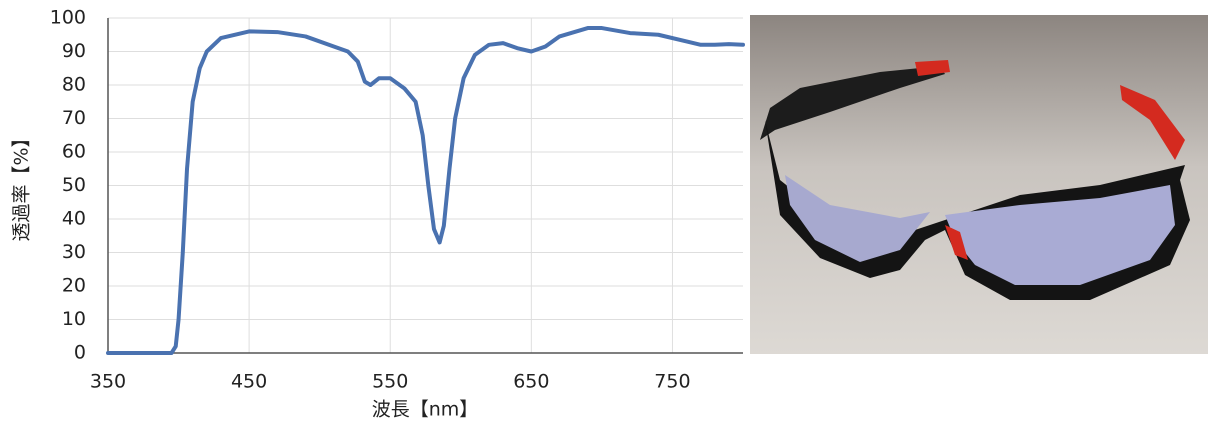 Image resolution: width=1210 pixels, height=430 pixels. Describe the element at coordinates (68, 18) in the screenshot. I see `y-tick-label: 100` at that location.